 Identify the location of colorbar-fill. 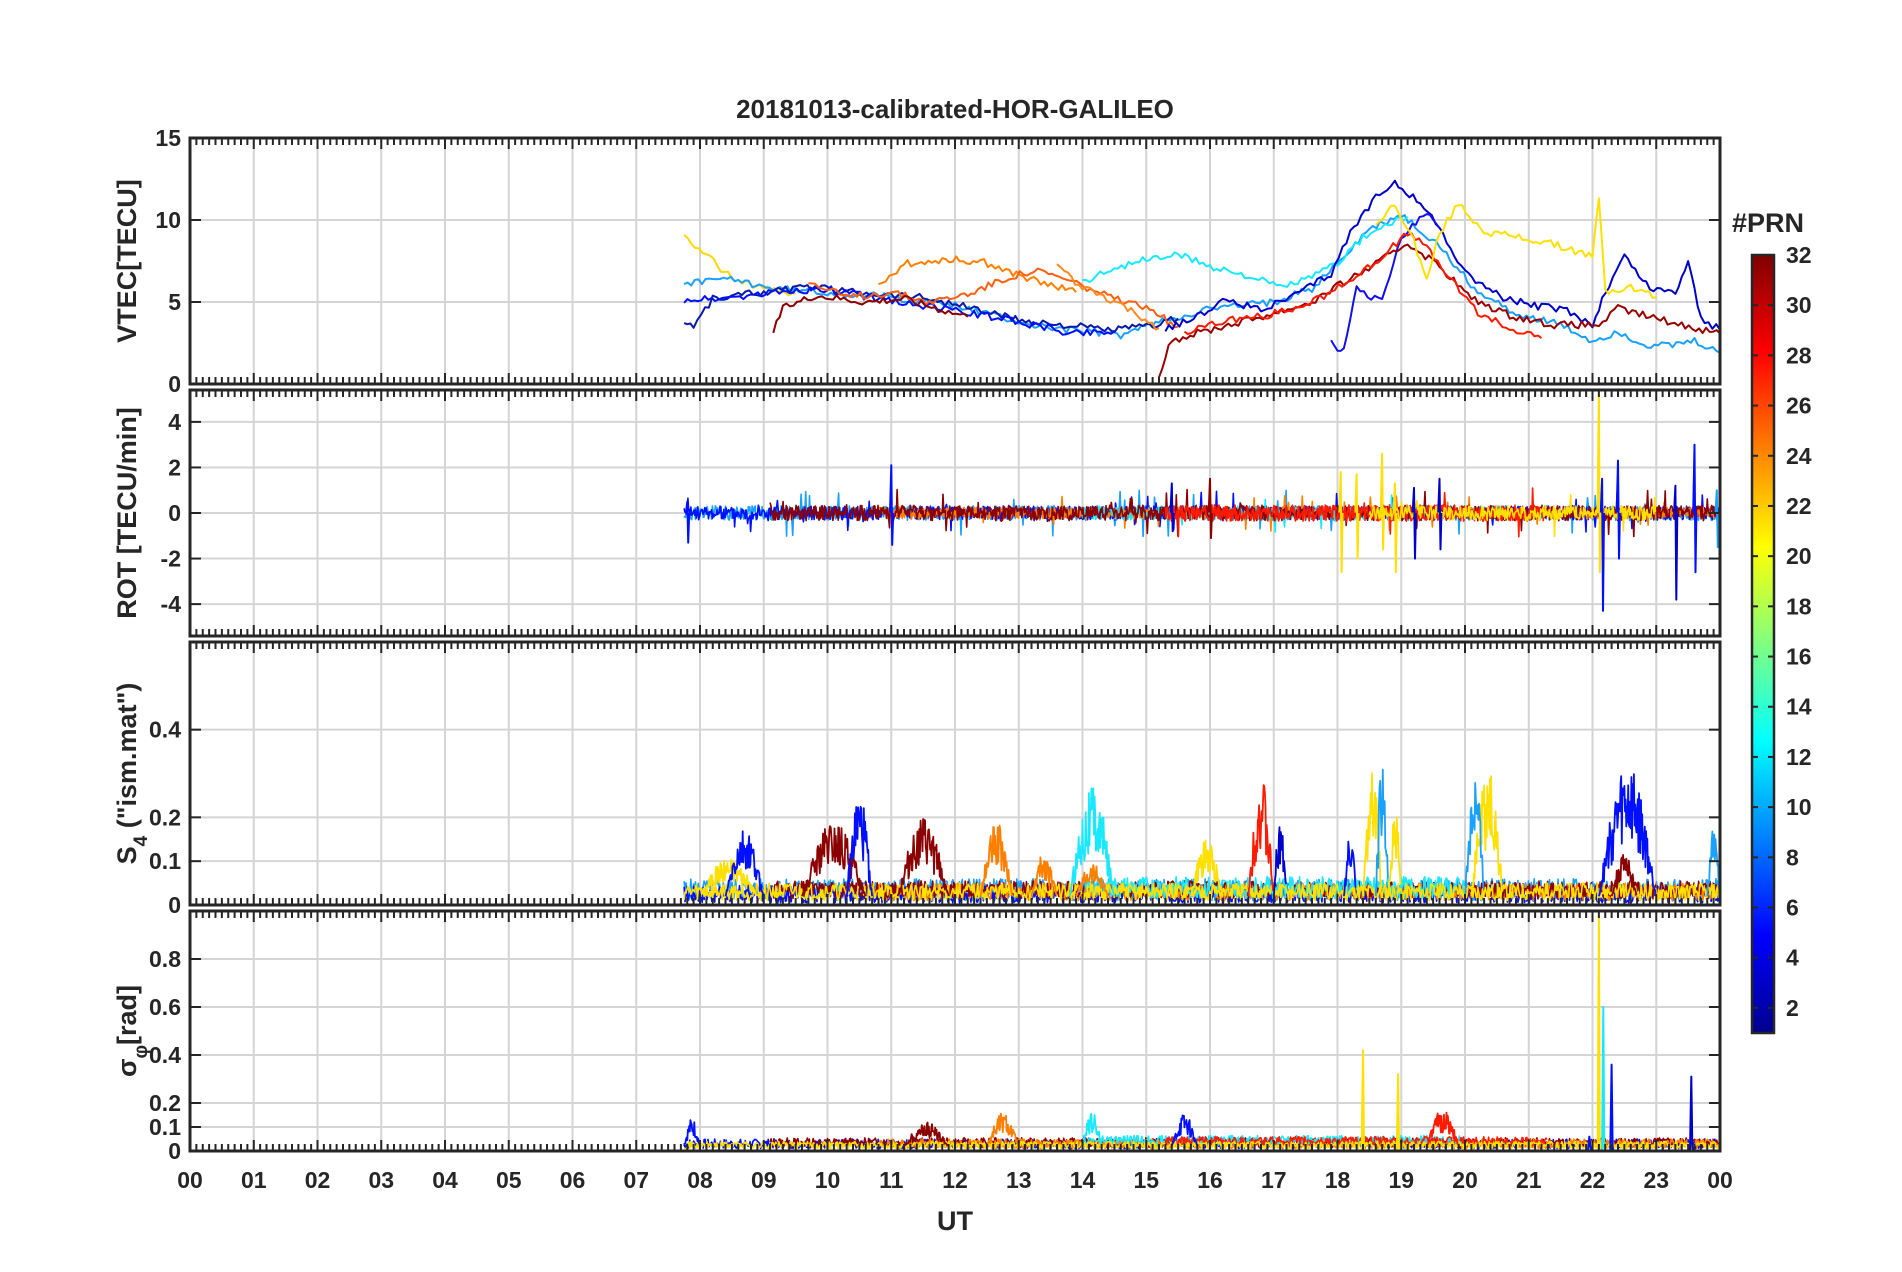
(1763, 644).